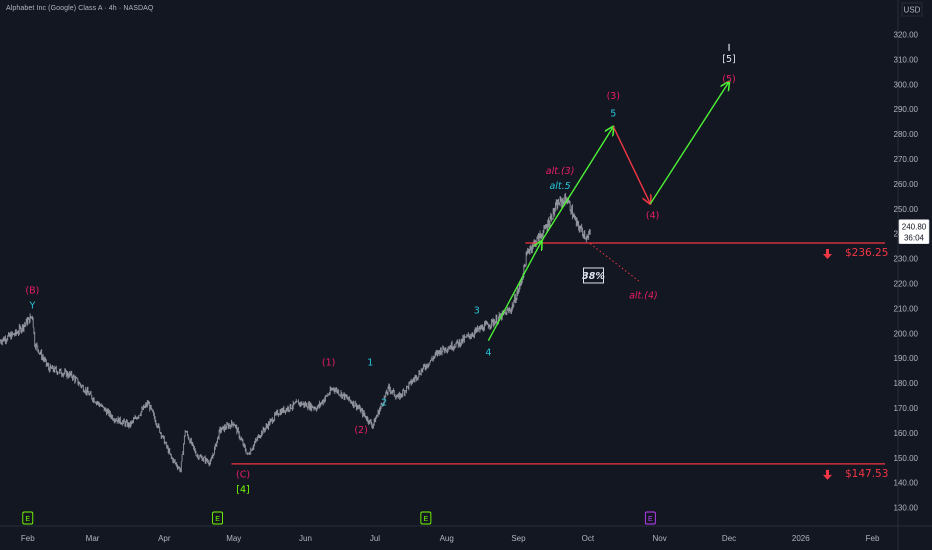 The image size is (932, 550). I want to click on y-tick-label: 300.00, so click(906, 84).